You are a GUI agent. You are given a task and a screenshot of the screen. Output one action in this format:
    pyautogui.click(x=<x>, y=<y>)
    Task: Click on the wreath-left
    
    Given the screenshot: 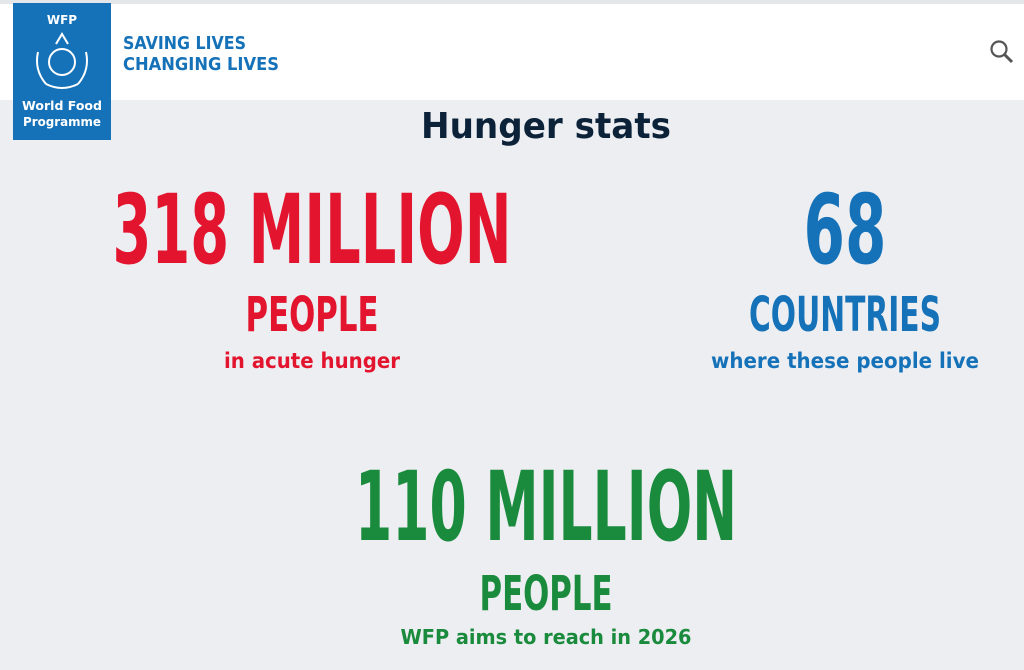 What is the action you would take?
    pyautogui.click(x=41, y=68)
    